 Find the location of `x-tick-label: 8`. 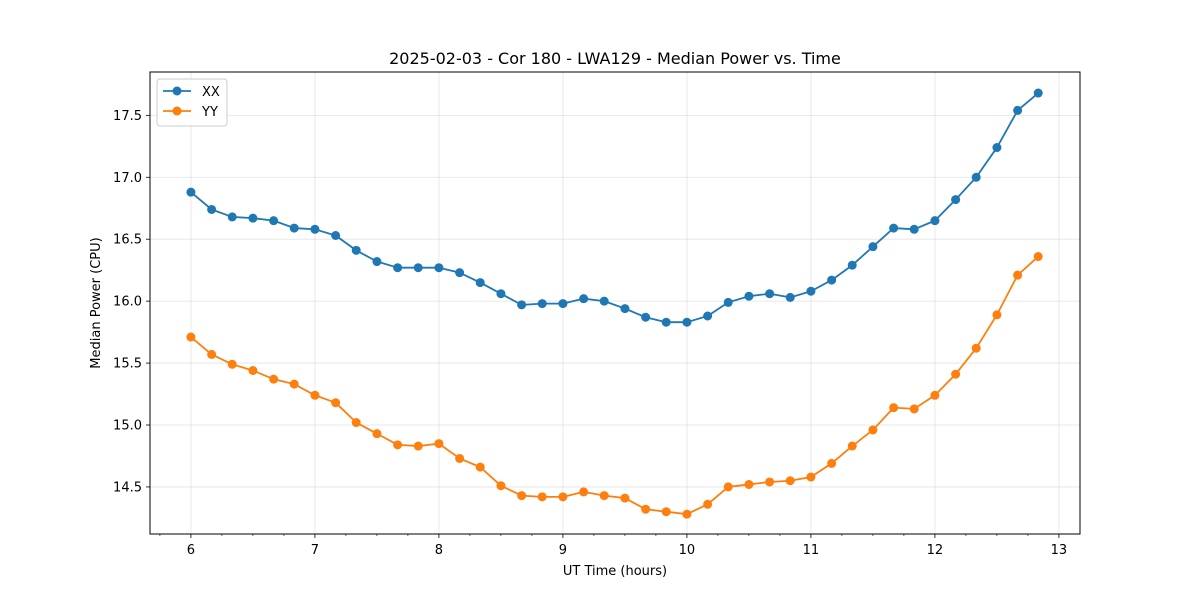

x-tick-label: 8 is located at coordinates (439, 550).